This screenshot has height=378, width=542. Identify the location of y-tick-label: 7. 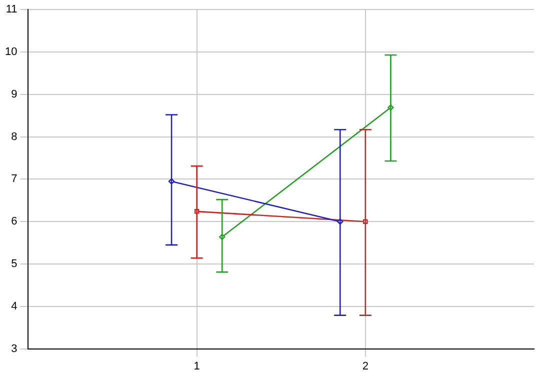
(14, 179).